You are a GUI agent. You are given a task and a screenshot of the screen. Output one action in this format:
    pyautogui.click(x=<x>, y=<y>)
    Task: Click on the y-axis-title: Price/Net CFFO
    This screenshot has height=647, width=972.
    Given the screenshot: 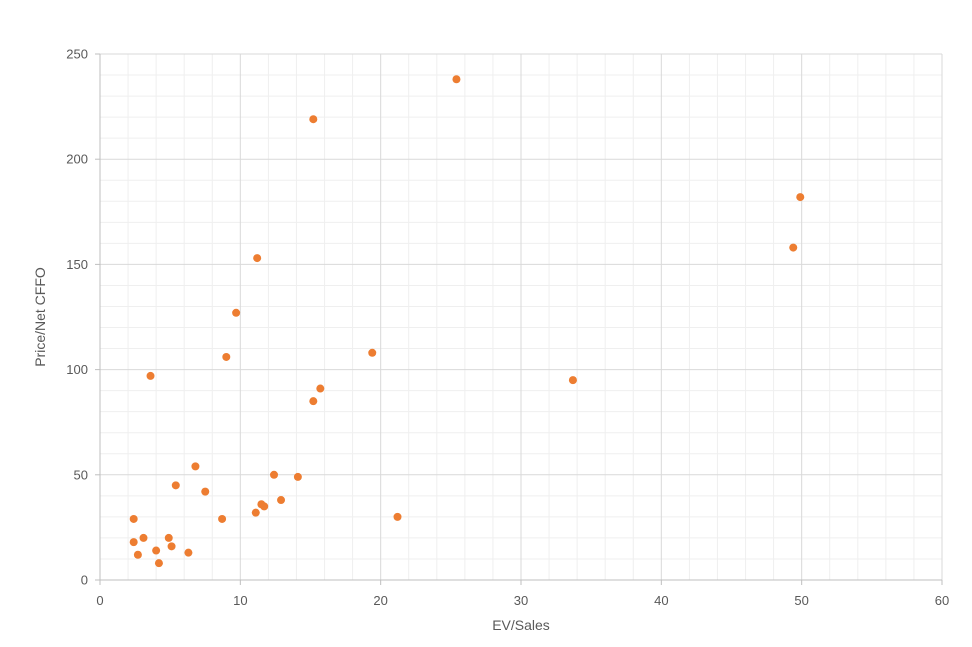 What is the action you would take?
    pyautogui.click(x=40, y=317)
    